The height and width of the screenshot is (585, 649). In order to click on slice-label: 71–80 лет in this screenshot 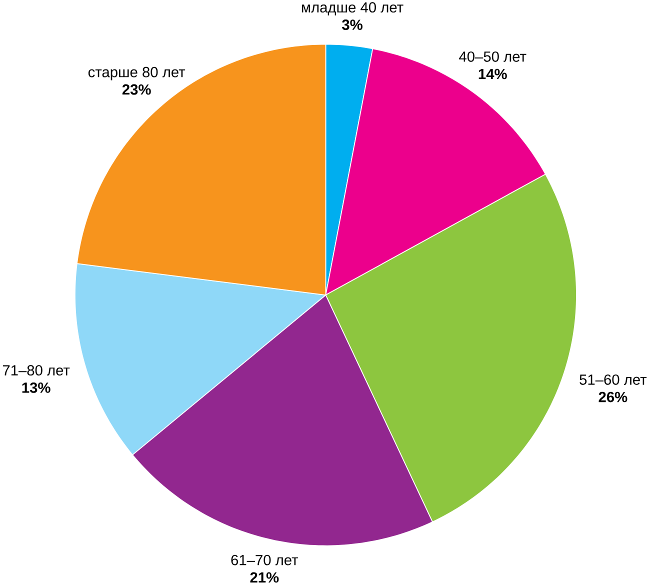, I will do `click(36, 370)`.